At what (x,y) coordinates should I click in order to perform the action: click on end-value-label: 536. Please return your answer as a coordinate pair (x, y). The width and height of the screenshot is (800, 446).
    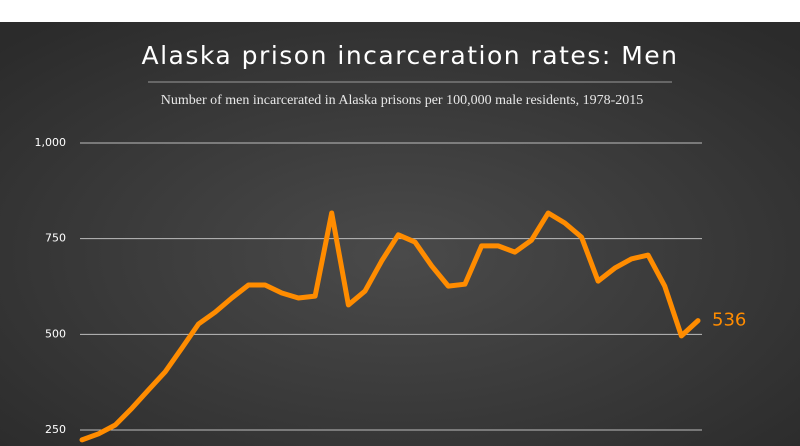
    Looking at the image, I should click on (729, 320).